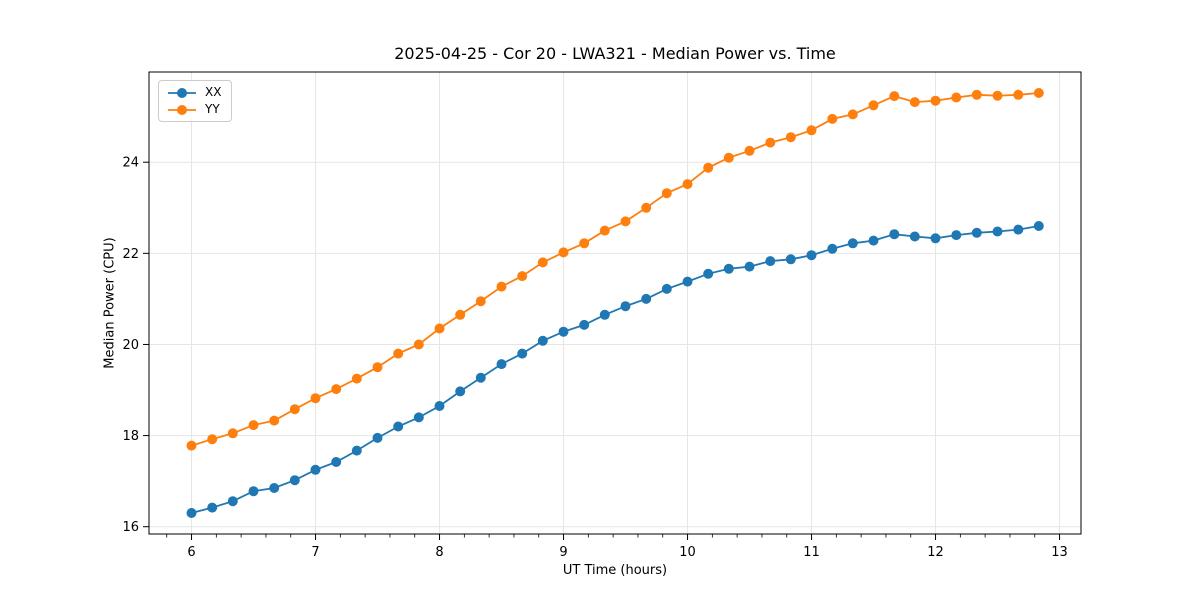 The image size is (1200, 600). What do you see at coordinates (130, 527) in the screenshot?
I see `y-tick-label: 16` at bounding box center [130, 527].